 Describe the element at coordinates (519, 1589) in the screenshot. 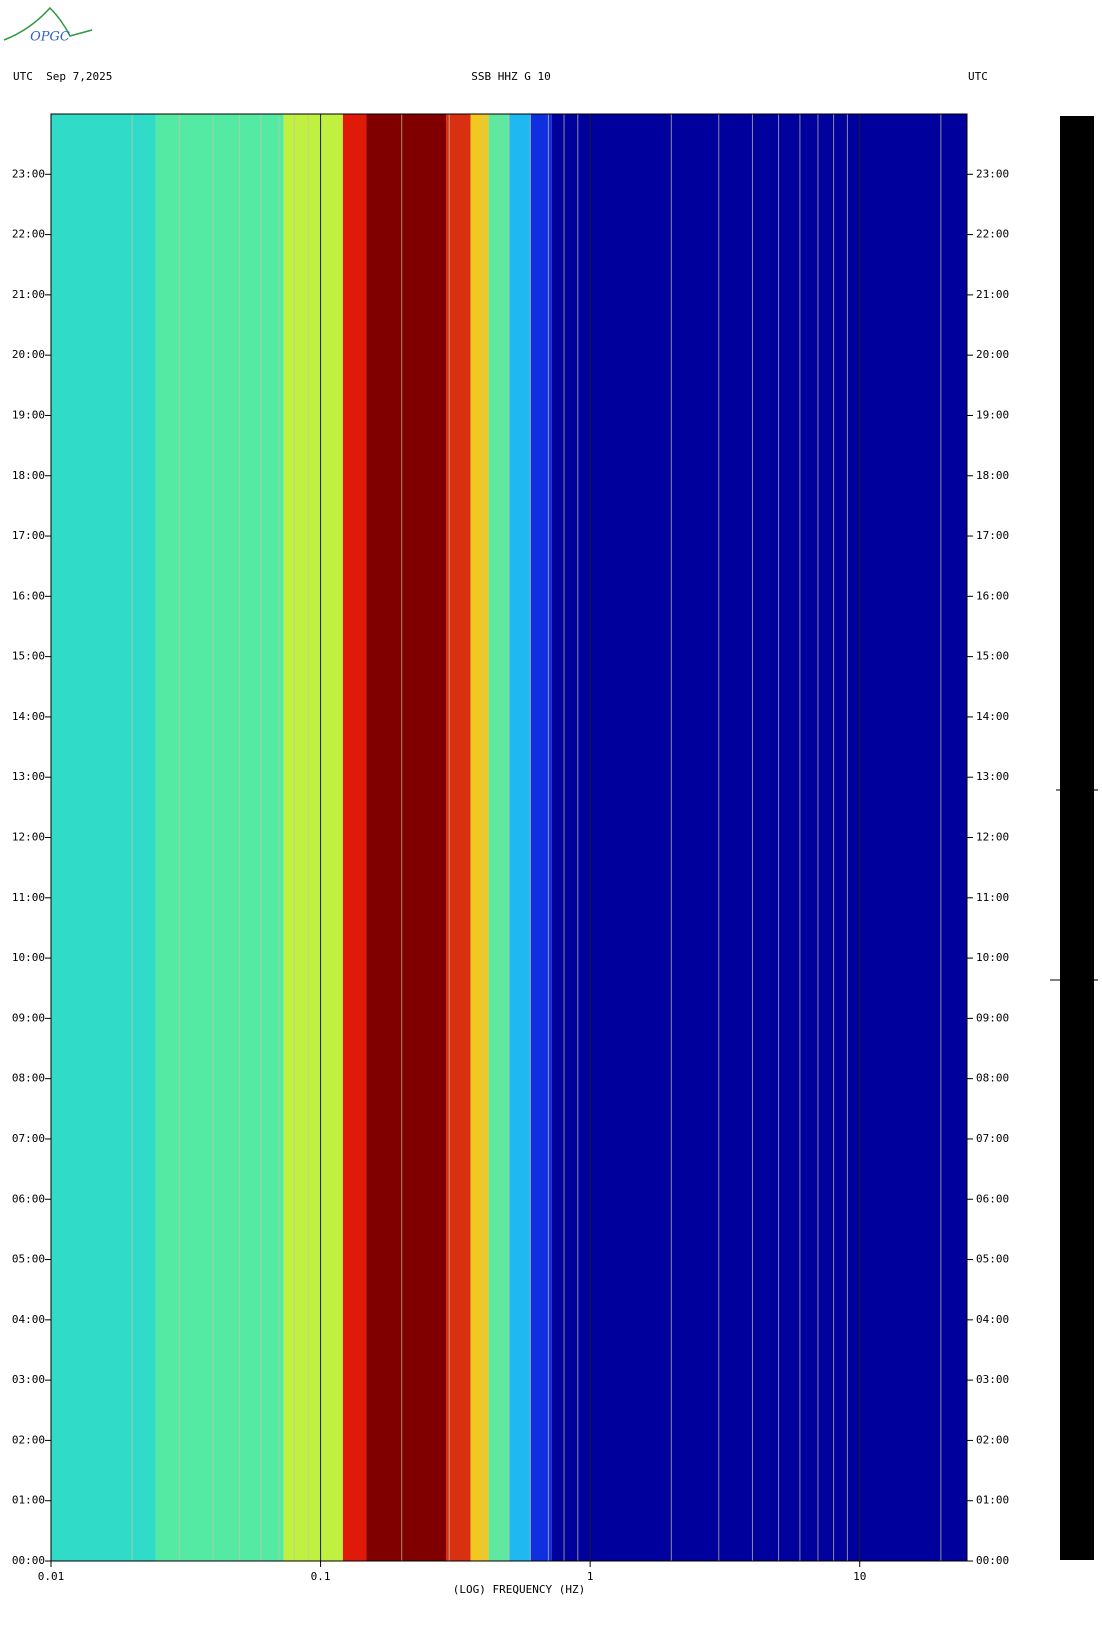

I see `x-axis-label: (LOG) FREQUENCY (HZ)` at that location.